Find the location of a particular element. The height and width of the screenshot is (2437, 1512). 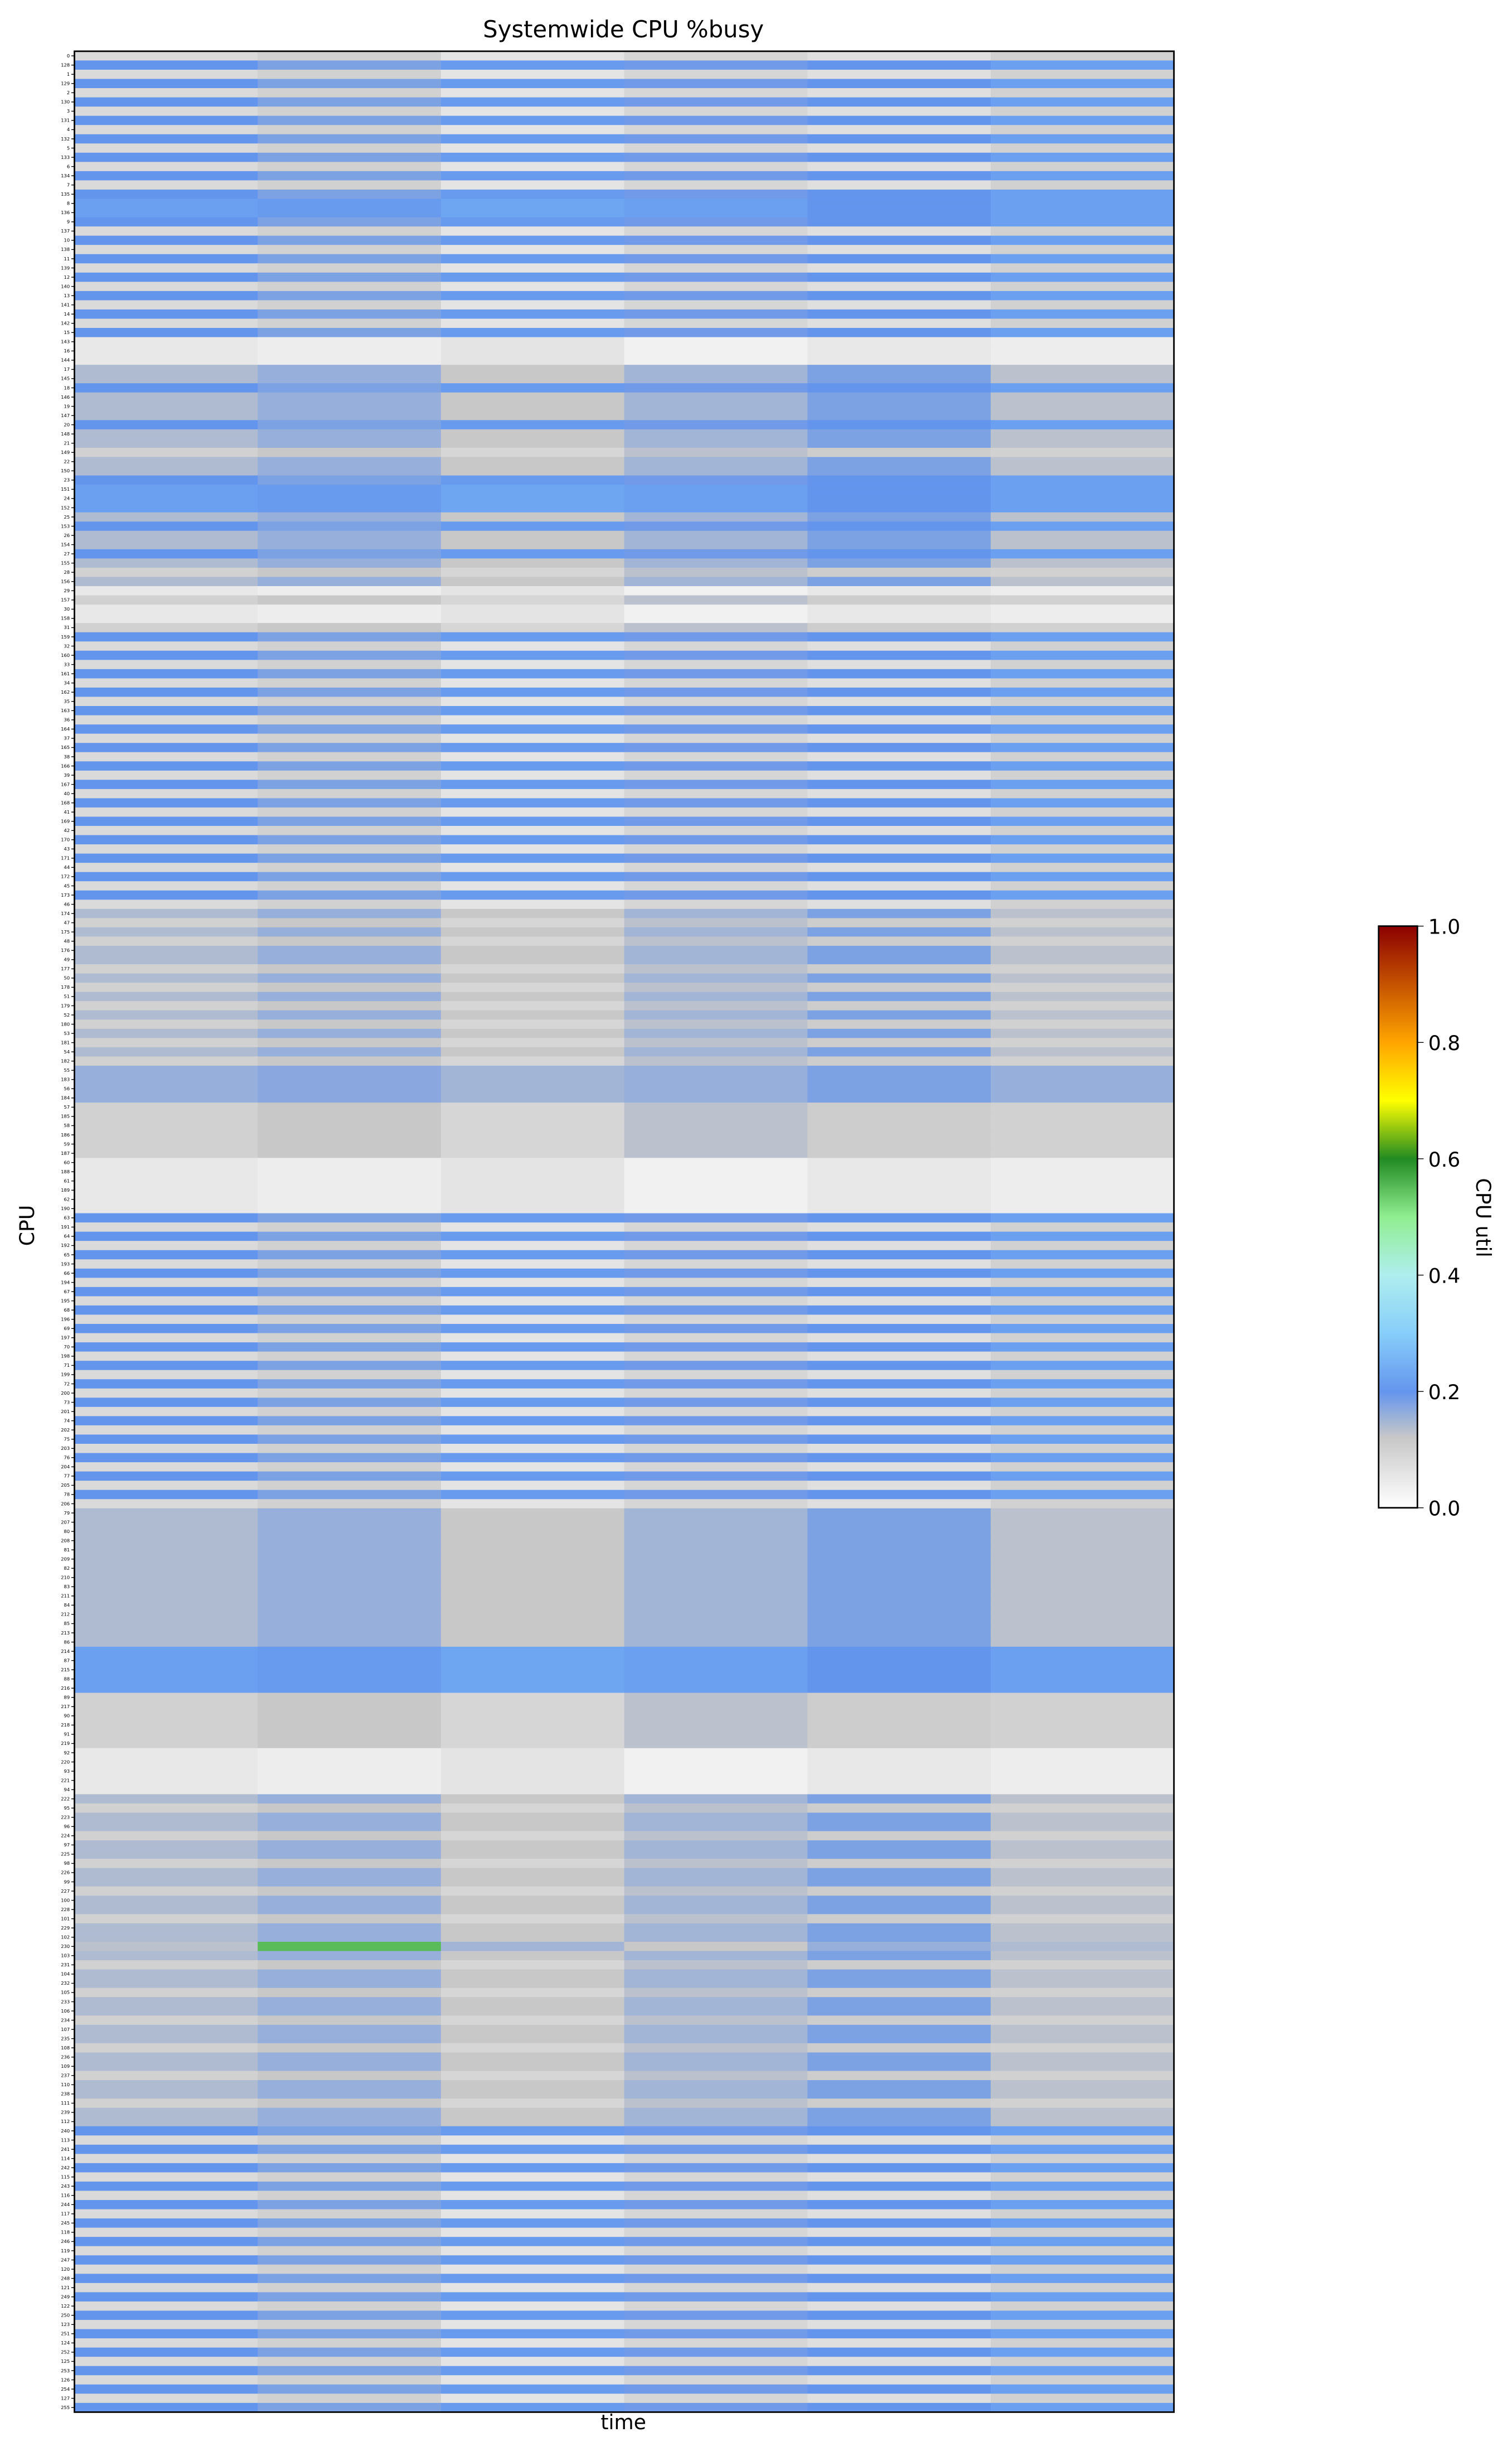

y-tick-label: 63 is located at coordinates (67, 1218).